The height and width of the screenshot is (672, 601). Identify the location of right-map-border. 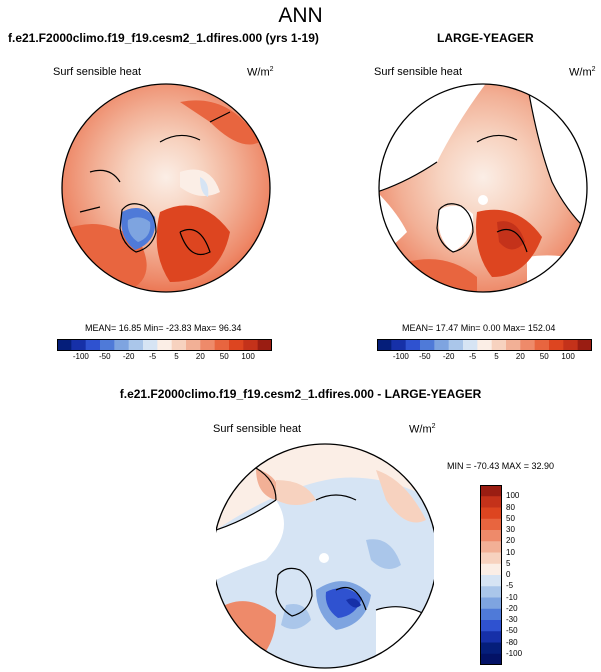
(483, 188).